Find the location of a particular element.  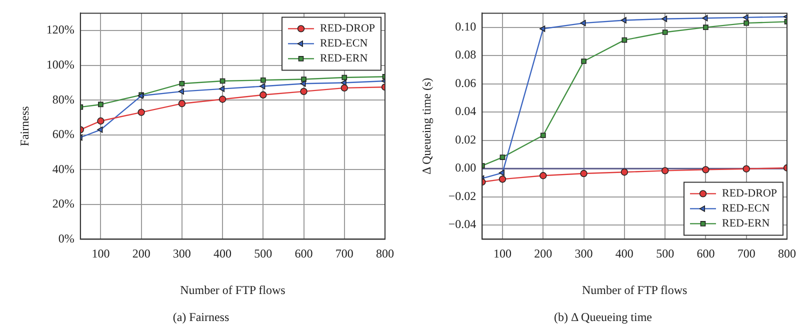

y-tick-label: 0.08 is located at coordinates (465, 55).